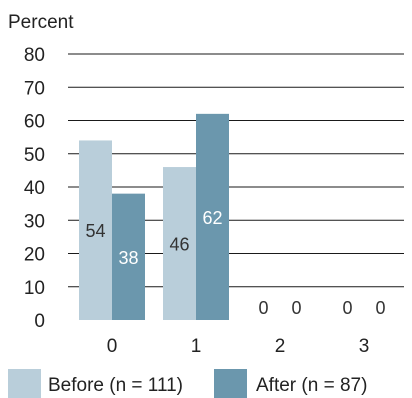  I want to click on y-axis-ticks: 0 10 20 30 40 50 60 70 80, so click(34, 188).